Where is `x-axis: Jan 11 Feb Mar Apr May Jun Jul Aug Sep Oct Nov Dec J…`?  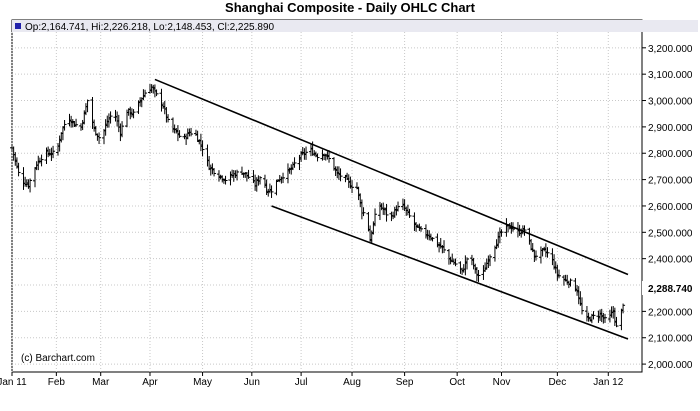 x-axis: Jan 11 Feb Mar Apr May Jun Jul Aug Sep Oct Nov Dec J… is located at coordinates (312, 380).